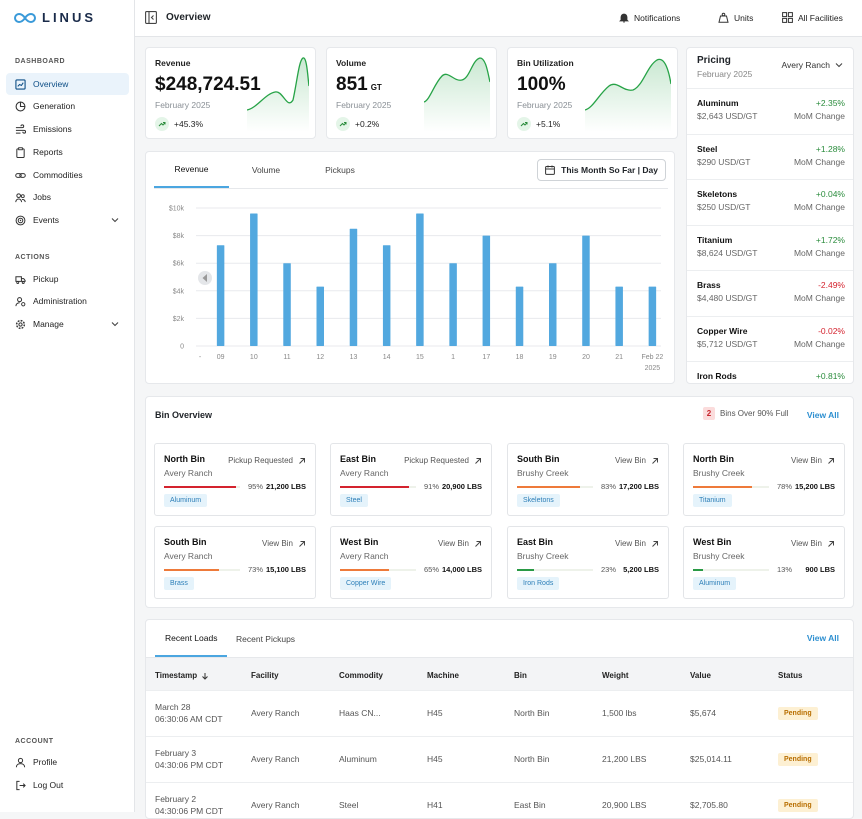 Image resolution: width=862 pixels, height=819 pixels. I want to click on facilities-label: All Facilities, so click(820, 17).